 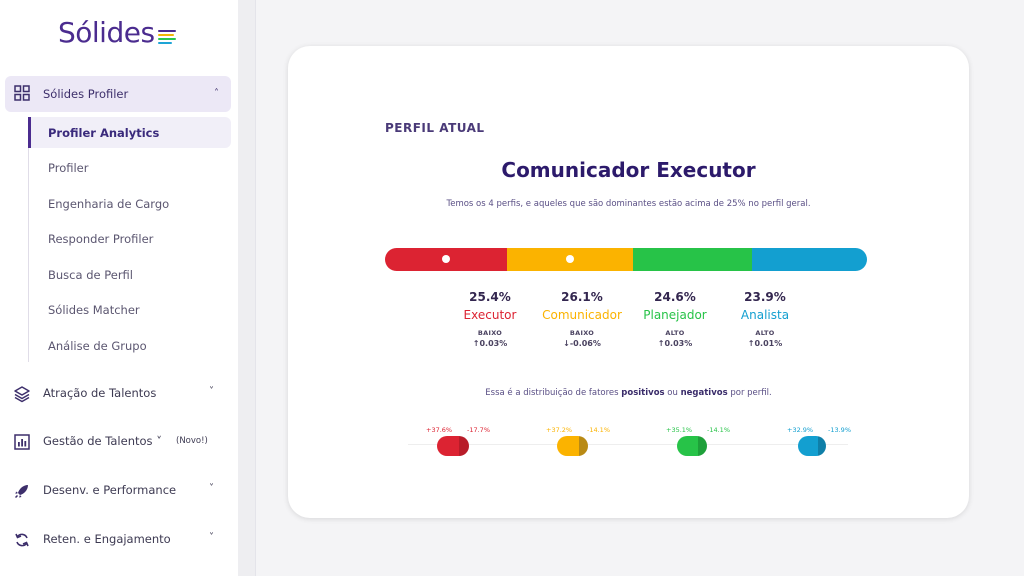 I want to click on factor-values: +37.6% -17.7%, so click(x=466, y=431).